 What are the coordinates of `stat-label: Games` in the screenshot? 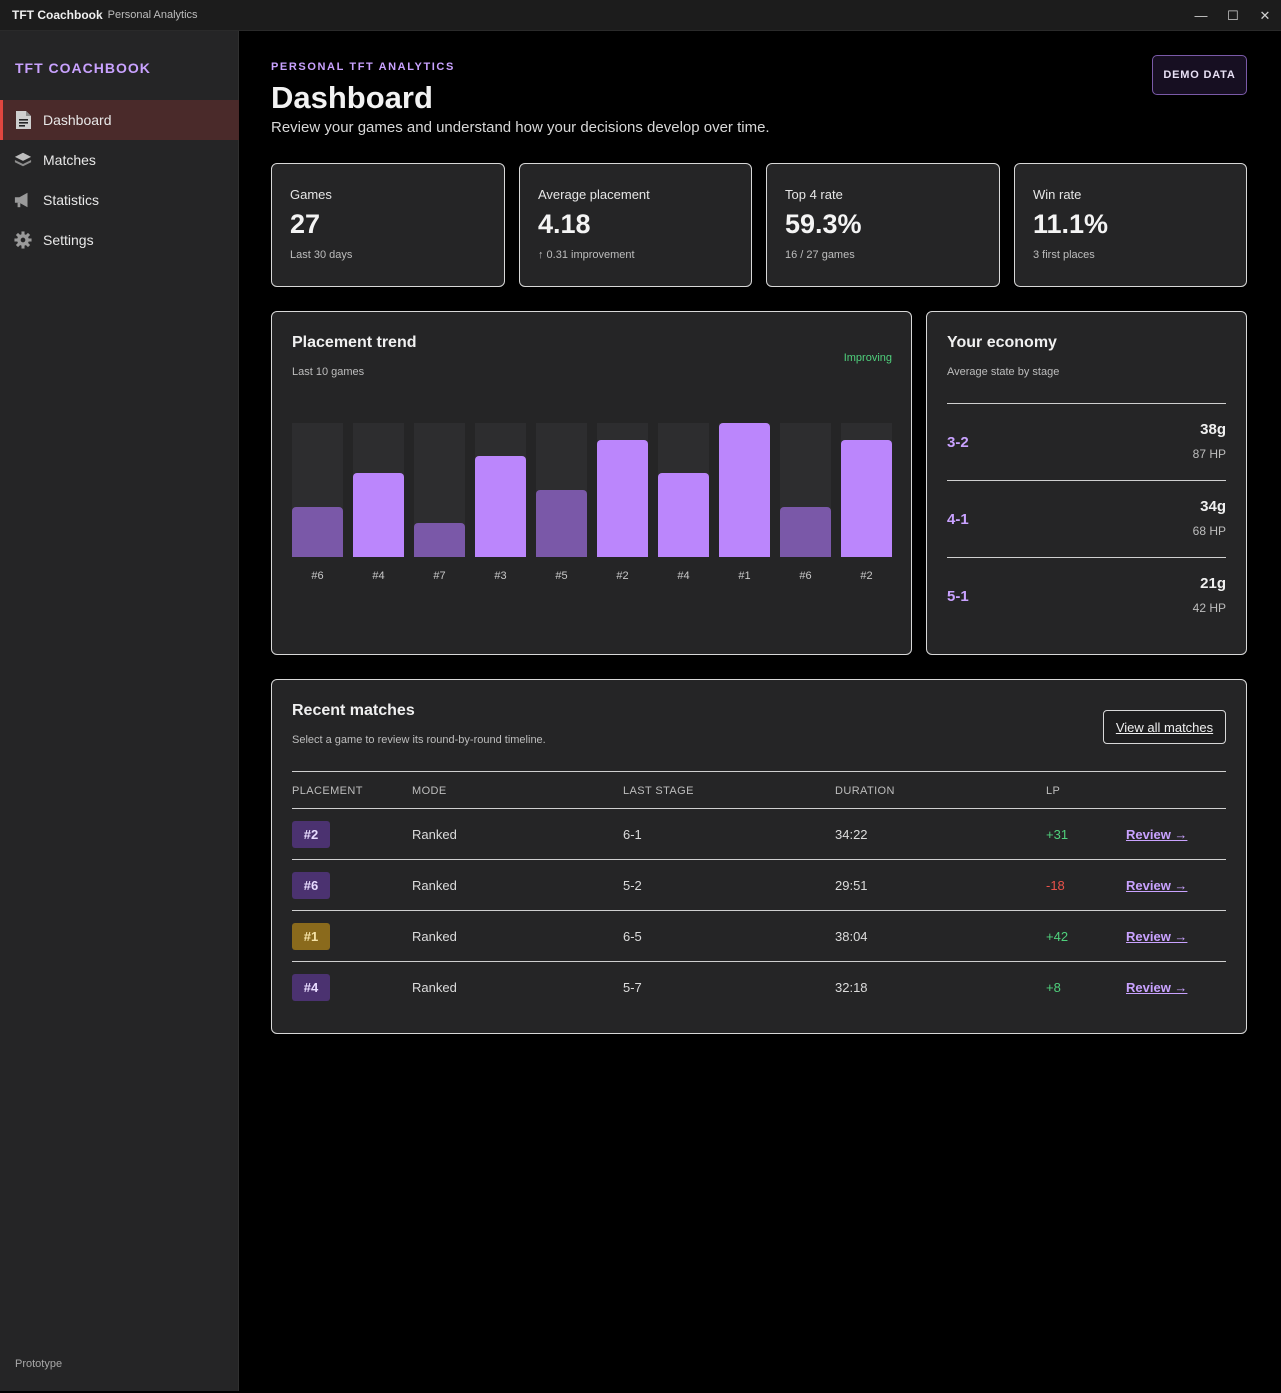 It's located at (311, 194).